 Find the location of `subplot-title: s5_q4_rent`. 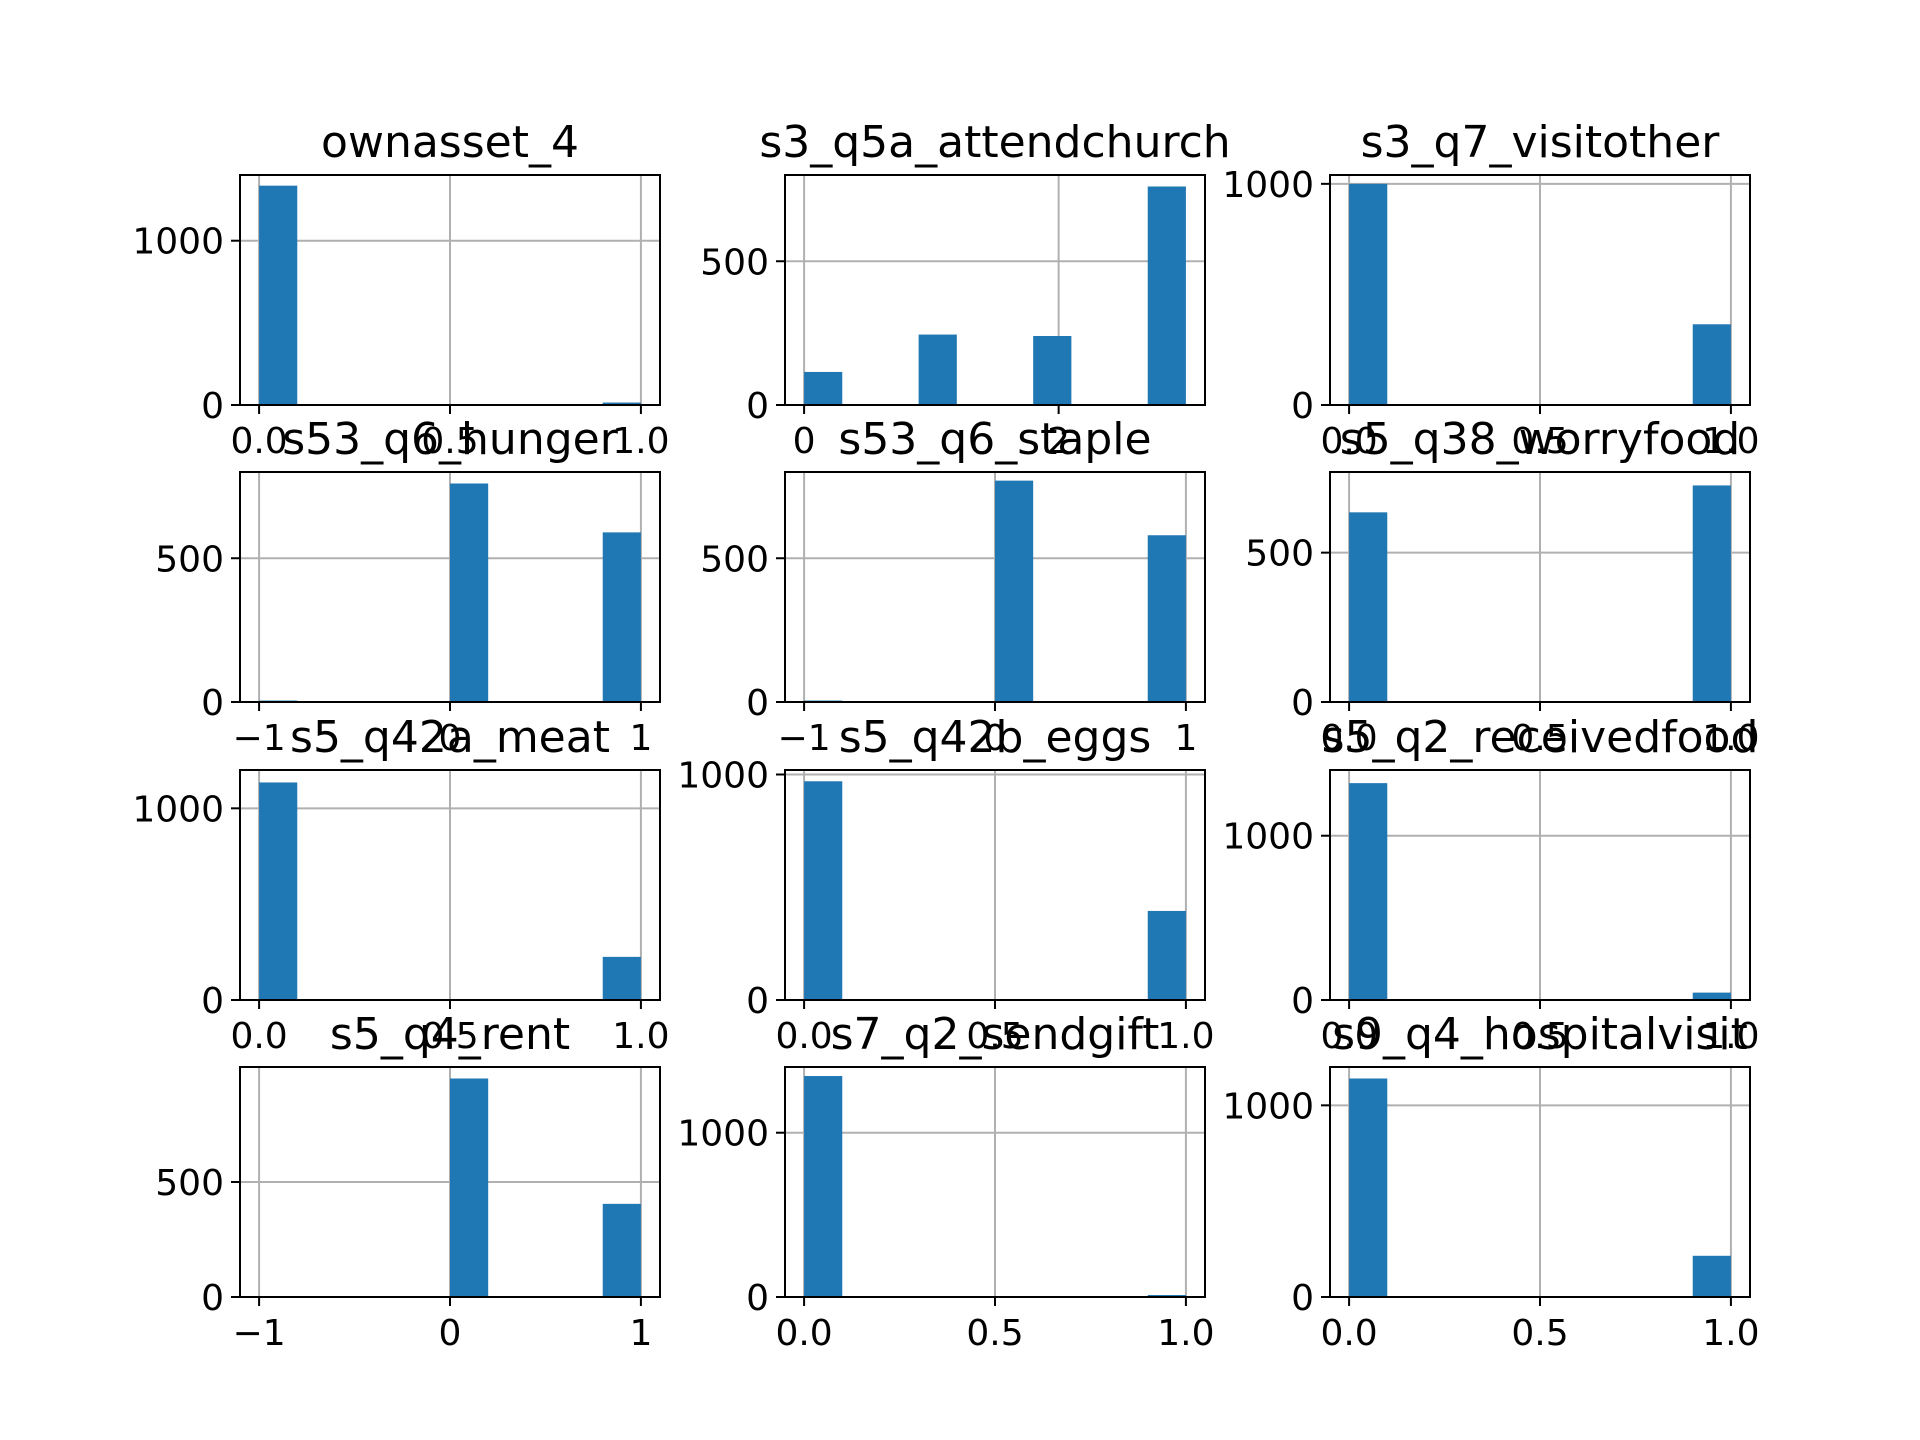

subplot-title: s5_q4_rent is located at coordinates (450, 1034).